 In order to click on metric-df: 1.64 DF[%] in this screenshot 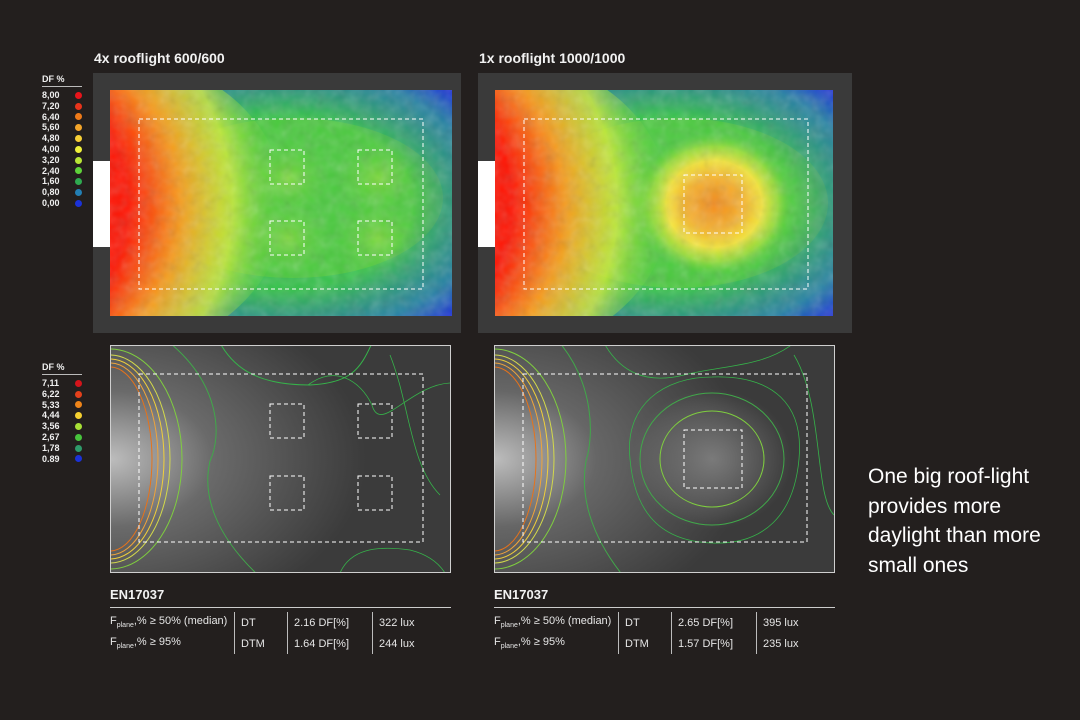, I will do `click(330, 643)`.